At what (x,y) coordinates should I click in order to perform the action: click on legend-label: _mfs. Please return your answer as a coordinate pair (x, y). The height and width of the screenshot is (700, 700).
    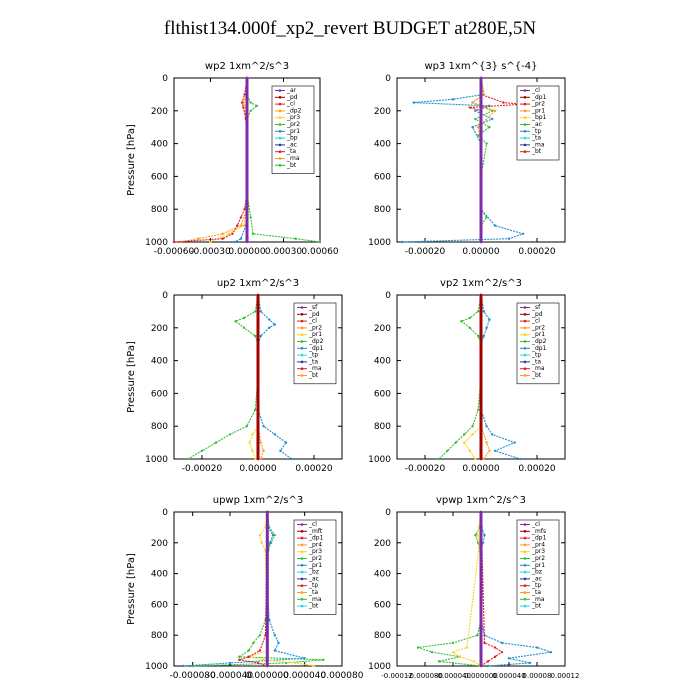
    Looking at the image, I should click on (538, 531).